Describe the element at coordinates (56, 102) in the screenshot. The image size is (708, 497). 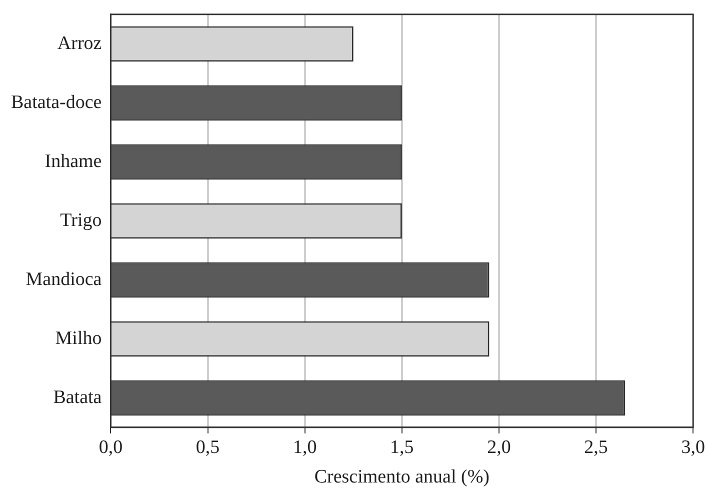
I see `y-tick-label: Batata-doce` at that location.